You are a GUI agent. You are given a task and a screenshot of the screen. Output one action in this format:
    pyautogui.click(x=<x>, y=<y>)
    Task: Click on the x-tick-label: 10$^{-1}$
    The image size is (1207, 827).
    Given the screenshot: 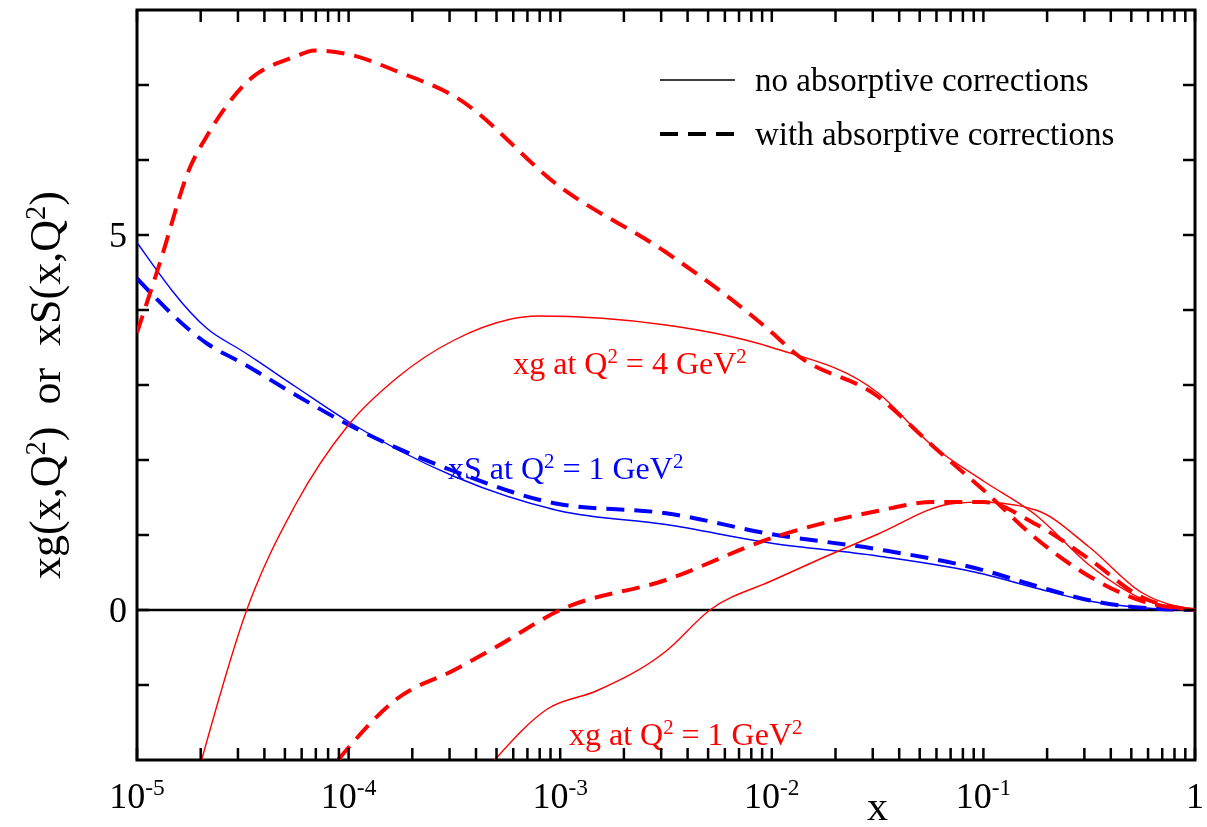 What is the action you would take?
    pyautogui.click(x=983, y=795)
    